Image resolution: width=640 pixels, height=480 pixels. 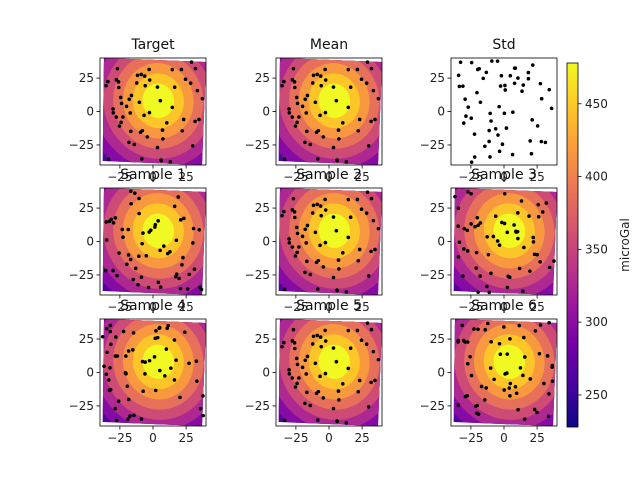 I want to click on colorbar-tick-label: 300, so click(x=596, y=322).